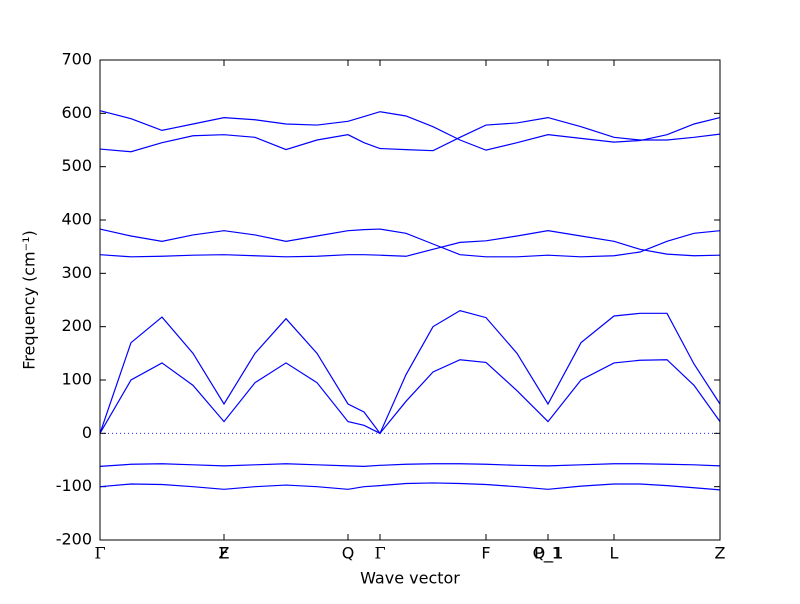 Image resolution: width=800 pixels, height=604 pixels. I want to click on x-tick-label: P_1, so click(548, 554).